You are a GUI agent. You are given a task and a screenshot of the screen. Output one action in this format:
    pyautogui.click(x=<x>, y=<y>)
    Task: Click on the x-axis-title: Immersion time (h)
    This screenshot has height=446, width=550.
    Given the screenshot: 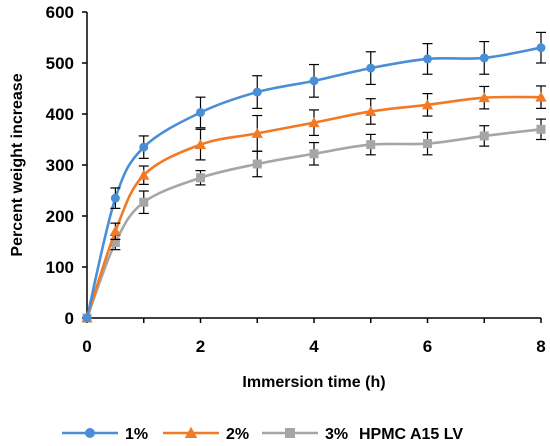 What is the action you would take?
    pyautogui.click(x=313, y=382)
    